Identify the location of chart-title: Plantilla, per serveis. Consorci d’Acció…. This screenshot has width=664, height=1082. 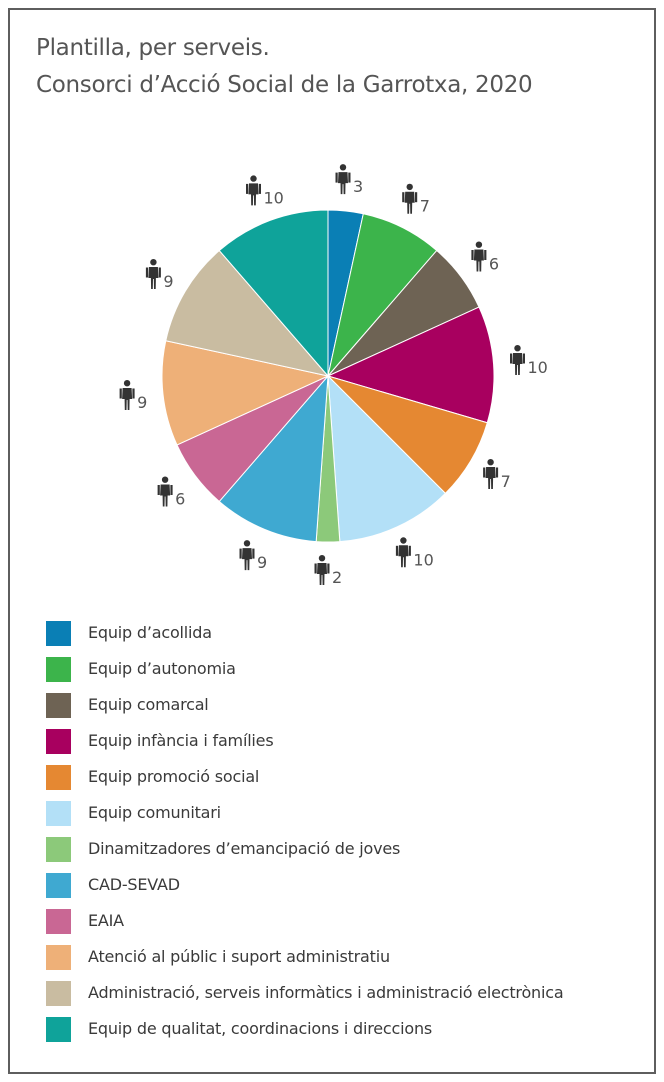
(336, 67).